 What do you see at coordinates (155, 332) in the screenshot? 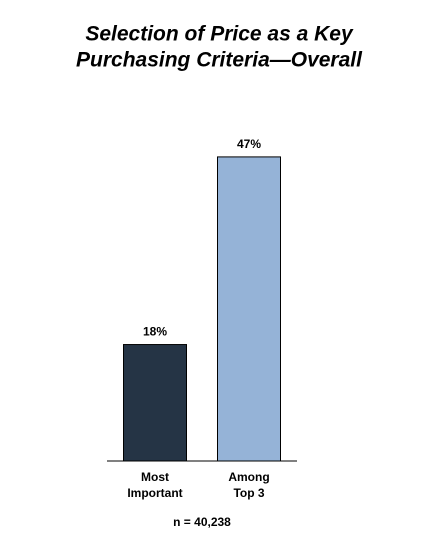
I see `value-label: 18%` at bounding box center [155, 332].